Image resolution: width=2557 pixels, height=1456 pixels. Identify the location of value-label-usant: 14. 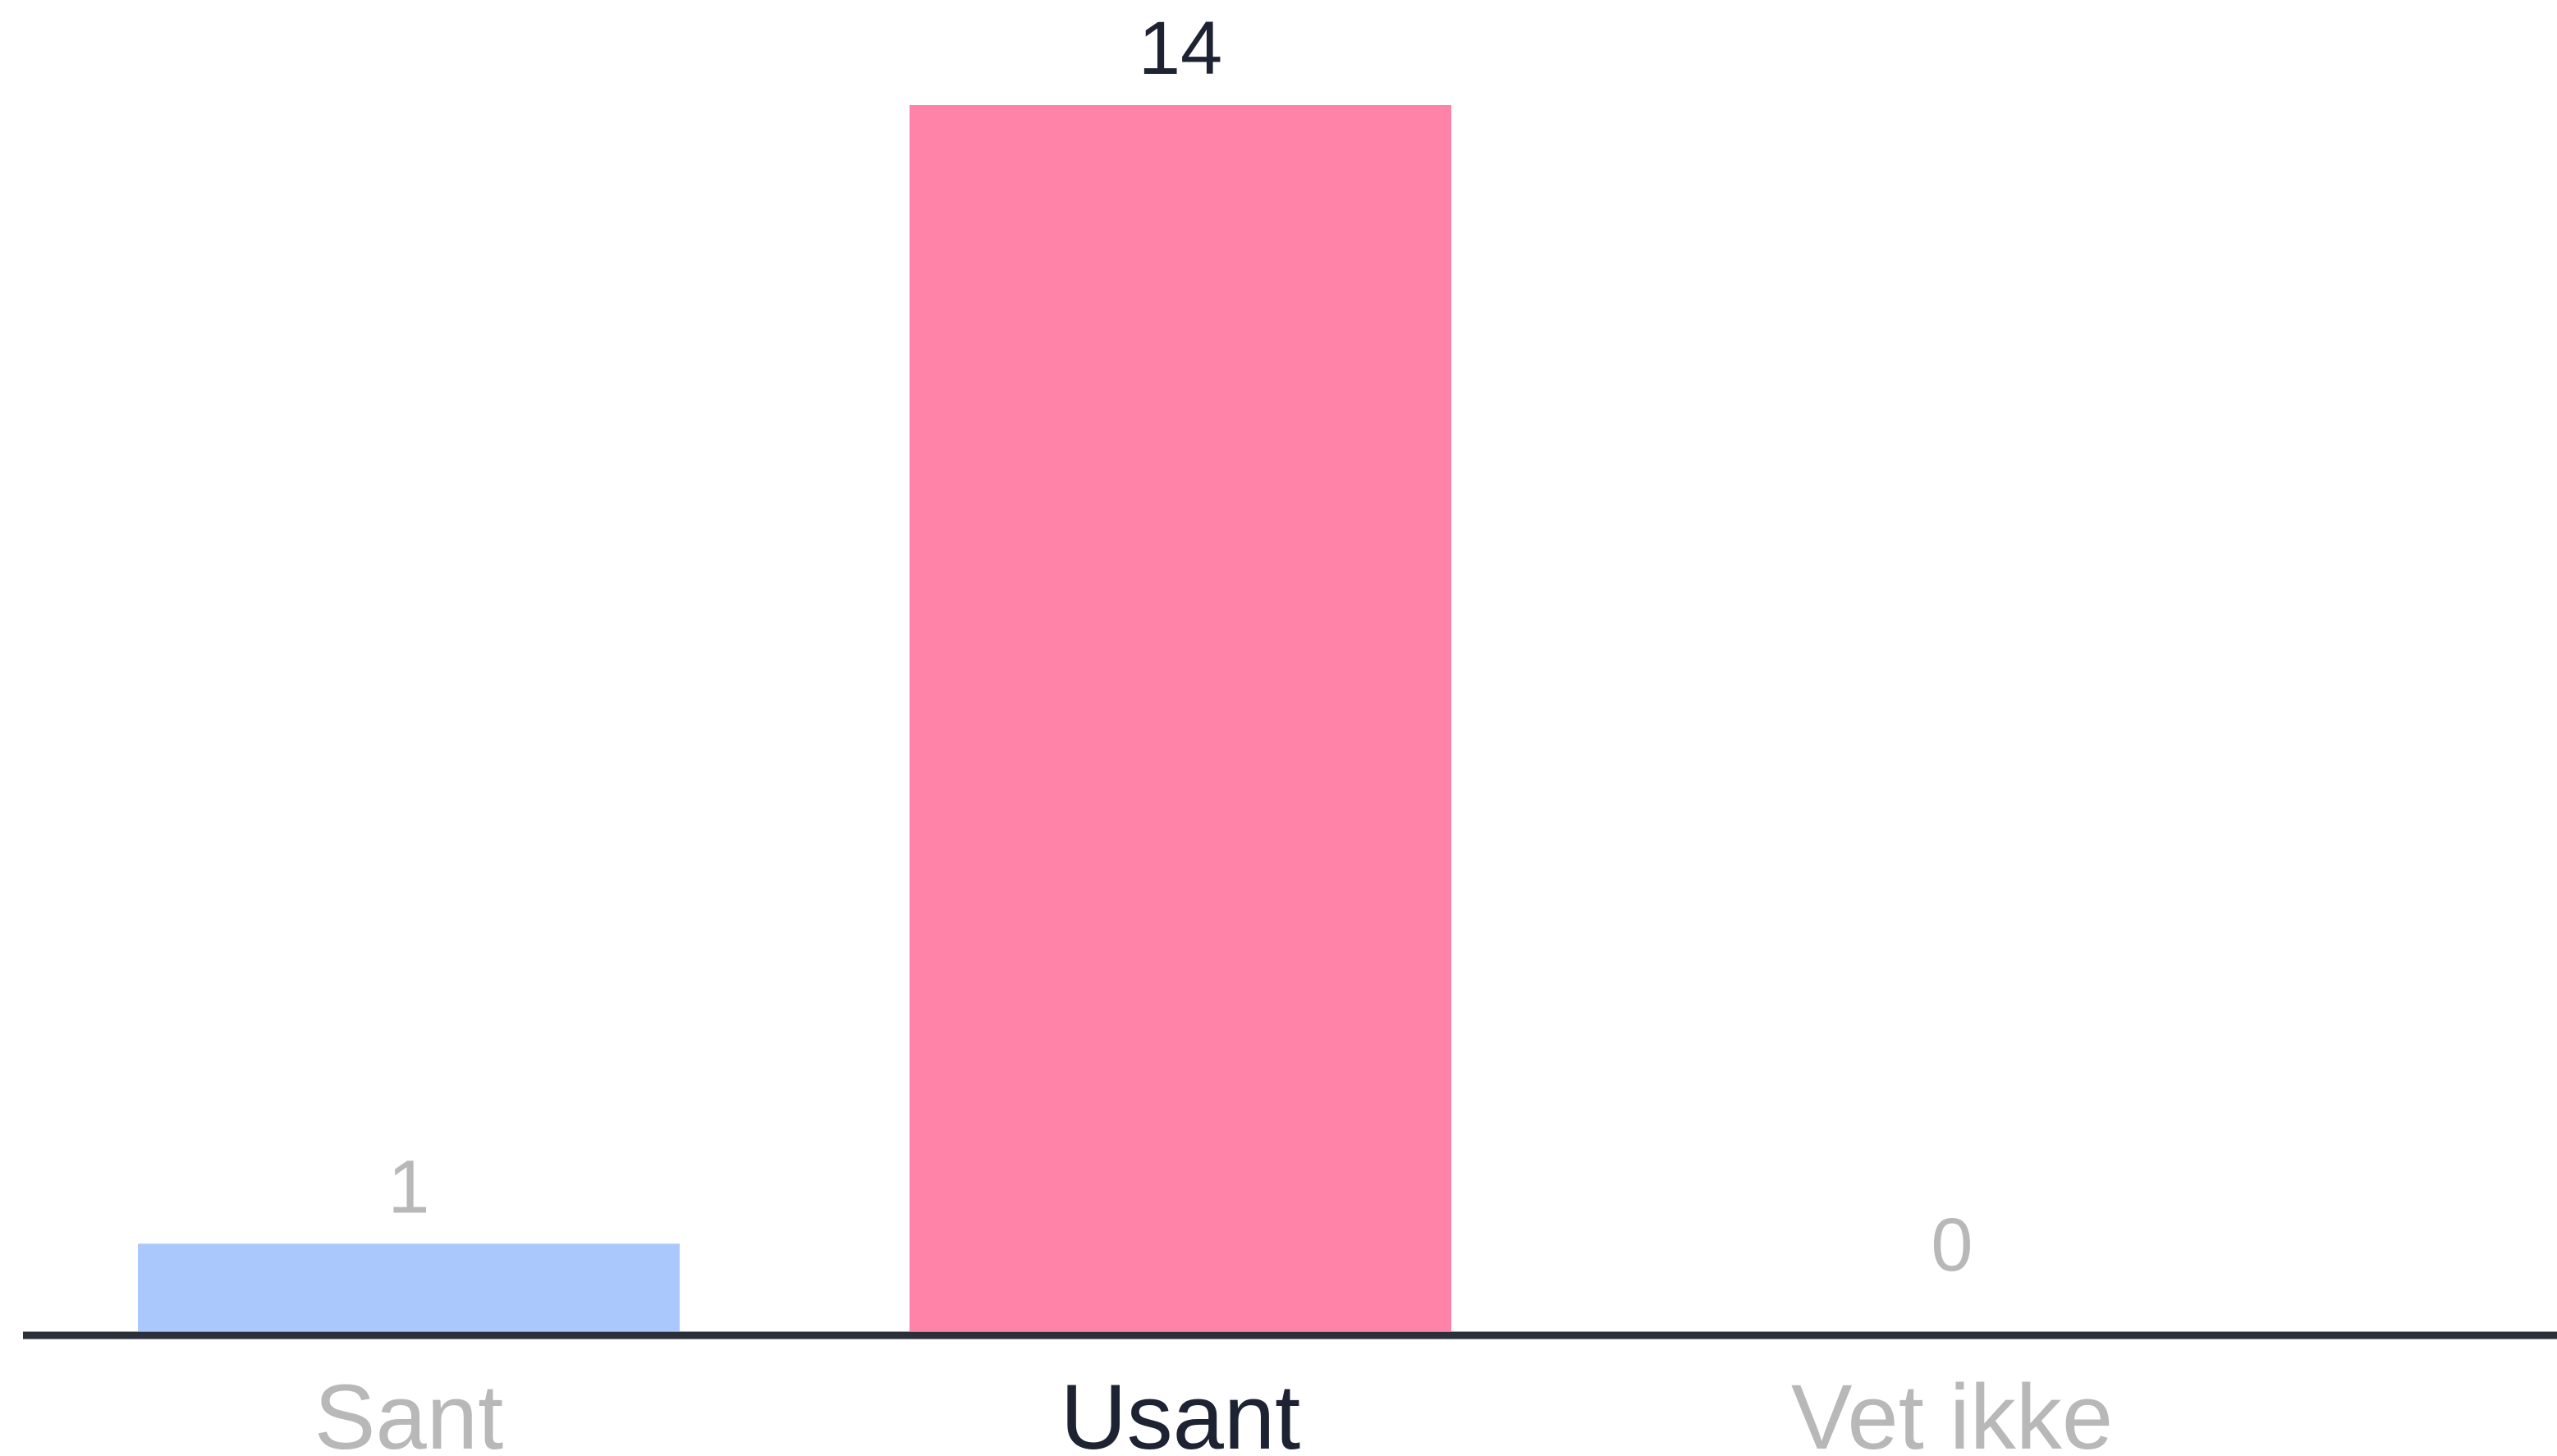
(1180, 48).